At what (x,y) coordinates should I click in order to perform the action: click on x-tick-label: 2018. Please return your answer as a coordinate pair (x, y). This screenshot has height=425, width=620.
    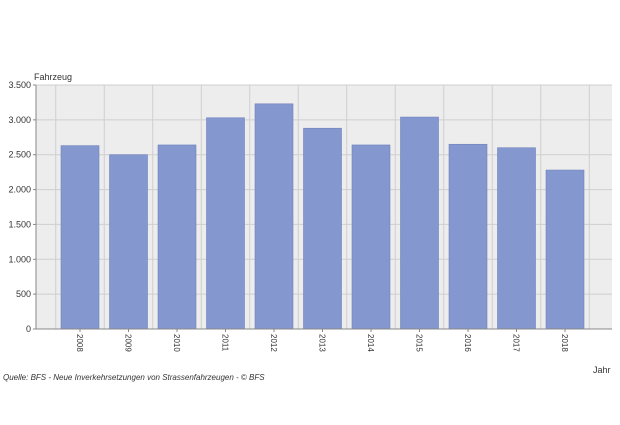
    Looking at the image, I should click on (564, 343).